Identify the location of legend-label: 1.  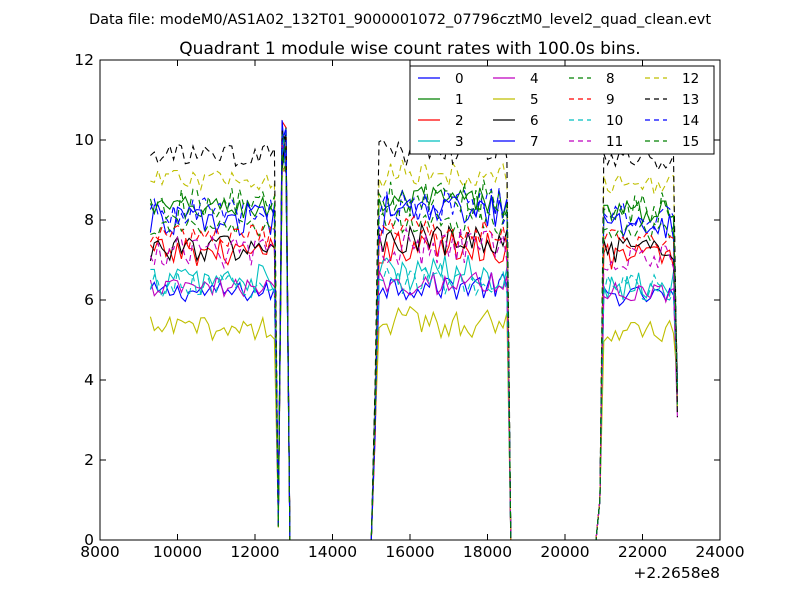
(459, 100).